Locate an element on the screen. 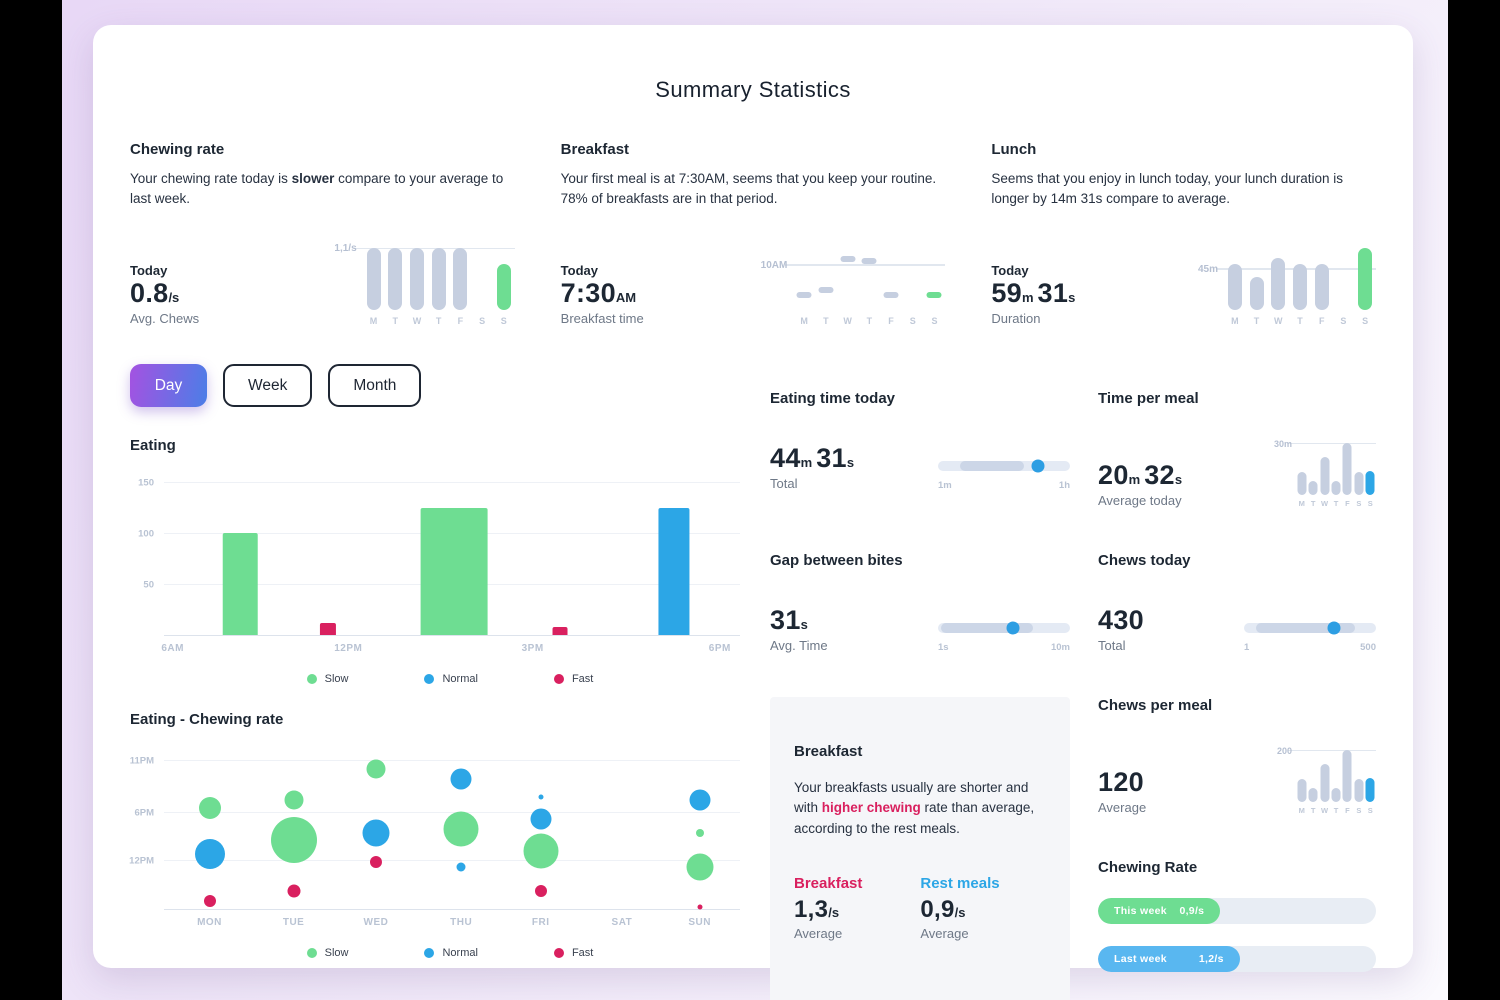  insight-col-label: Breakfast is located at coordinates (828, 883).